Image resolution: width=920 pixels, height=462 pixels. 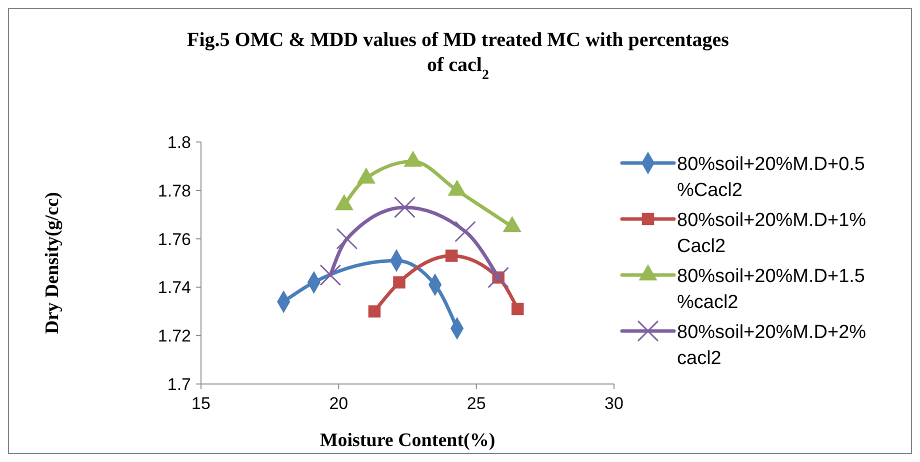 I want to click on x-tick-label: 25, so click(x=476, y=403).